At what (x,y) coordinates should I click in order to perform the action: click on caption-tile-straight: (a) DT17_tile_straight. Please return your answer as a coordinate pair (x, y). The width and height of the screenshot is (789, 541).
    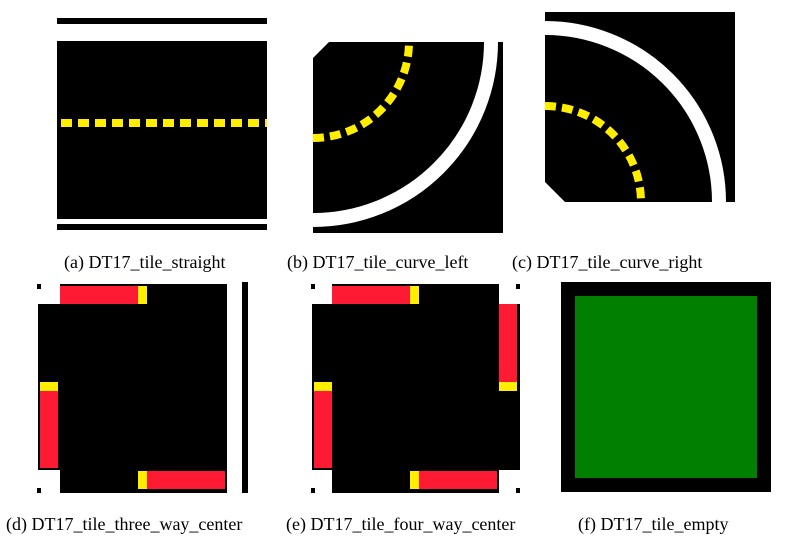
    Looking at the image, I should click on (145, 262).